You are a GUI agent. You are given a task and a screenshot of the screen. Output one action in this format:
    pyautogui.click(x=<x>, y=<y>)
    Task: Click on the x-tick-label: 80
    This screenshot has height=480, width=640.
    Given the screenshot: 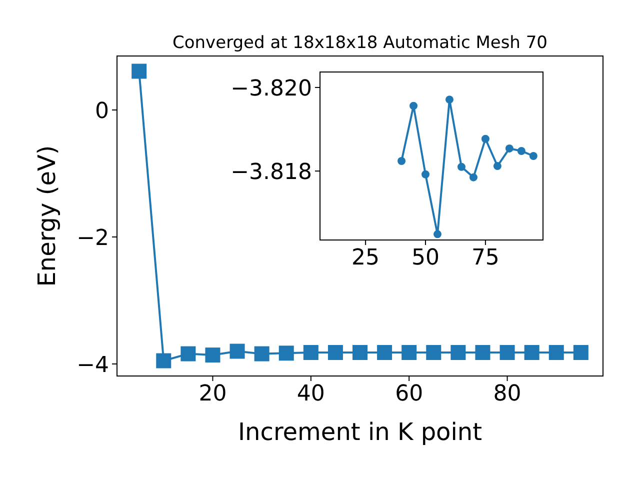 What is the action you would take?
    pyautogui.click(x=507, y=394)
    